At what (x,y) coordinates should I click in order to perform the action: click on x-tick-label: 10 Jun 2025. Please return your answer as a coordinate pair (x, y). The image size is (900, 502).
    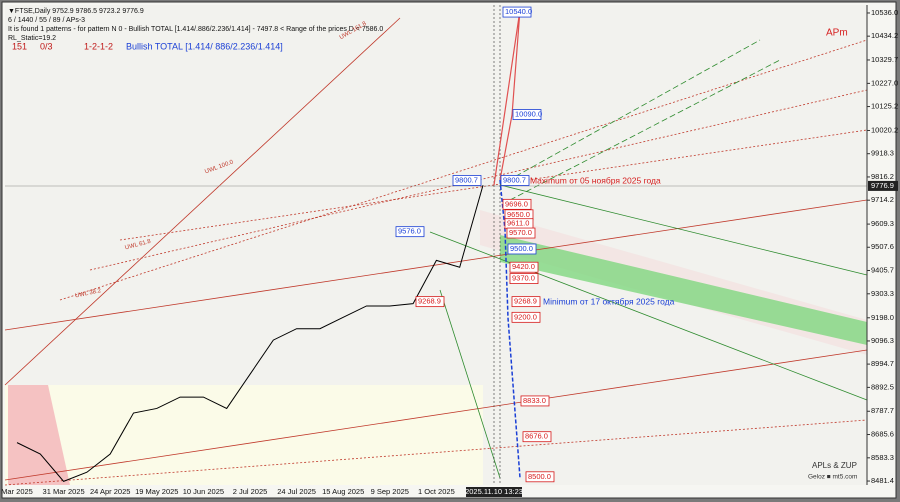
    Looking at the image, I should click on (203, 491).